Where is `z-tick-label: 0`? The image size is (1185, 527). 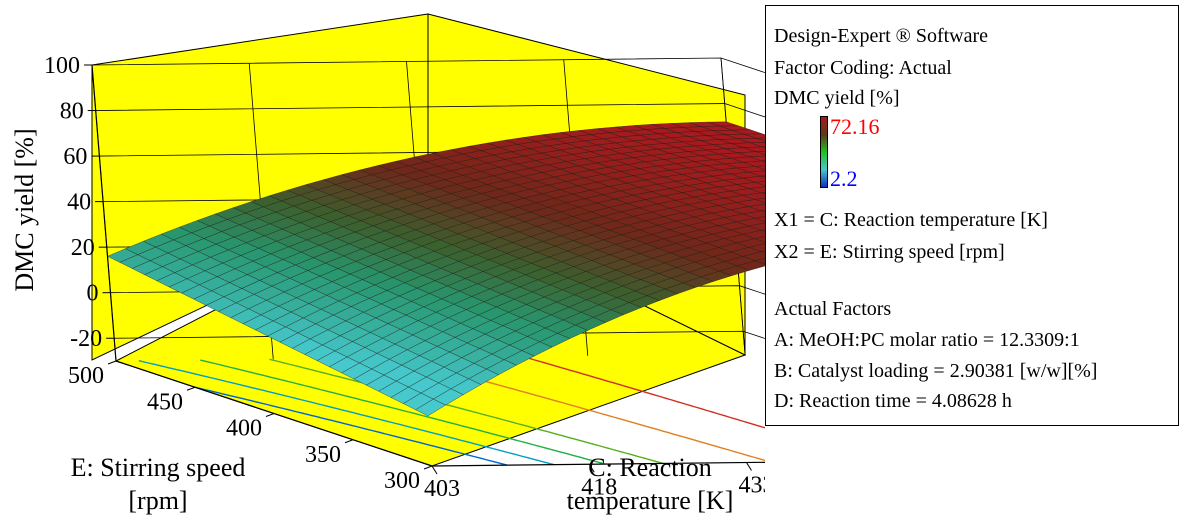
z-tick-label: 0 is located at coordinates (92, 294).